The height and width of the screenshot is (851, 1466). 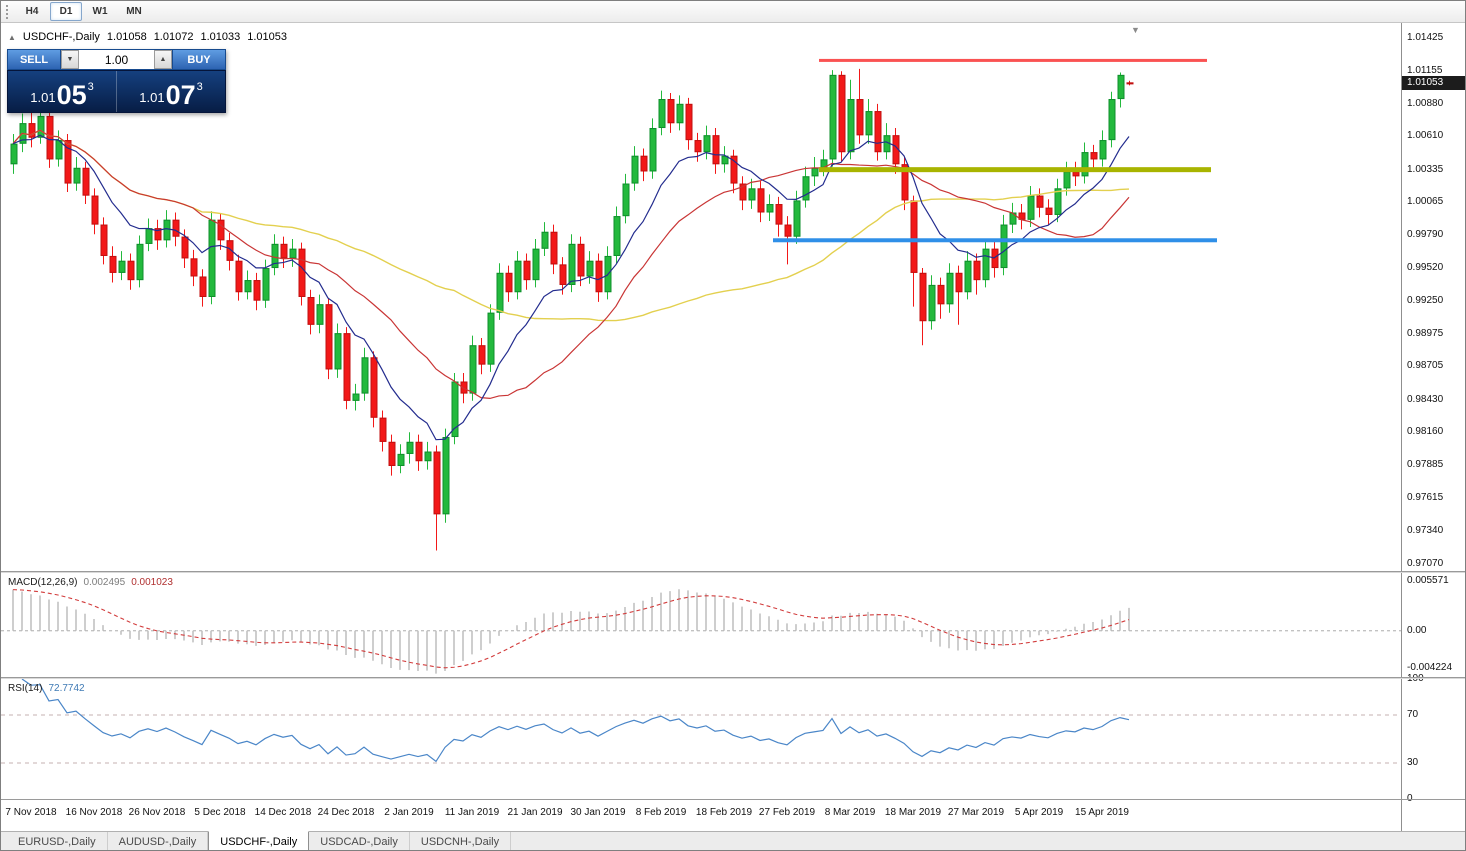 What do you see at coordinates (1425, 169) in the screenshot?
I see `axis-tick-label: 1.00335` at bounding box center [1425, 169].